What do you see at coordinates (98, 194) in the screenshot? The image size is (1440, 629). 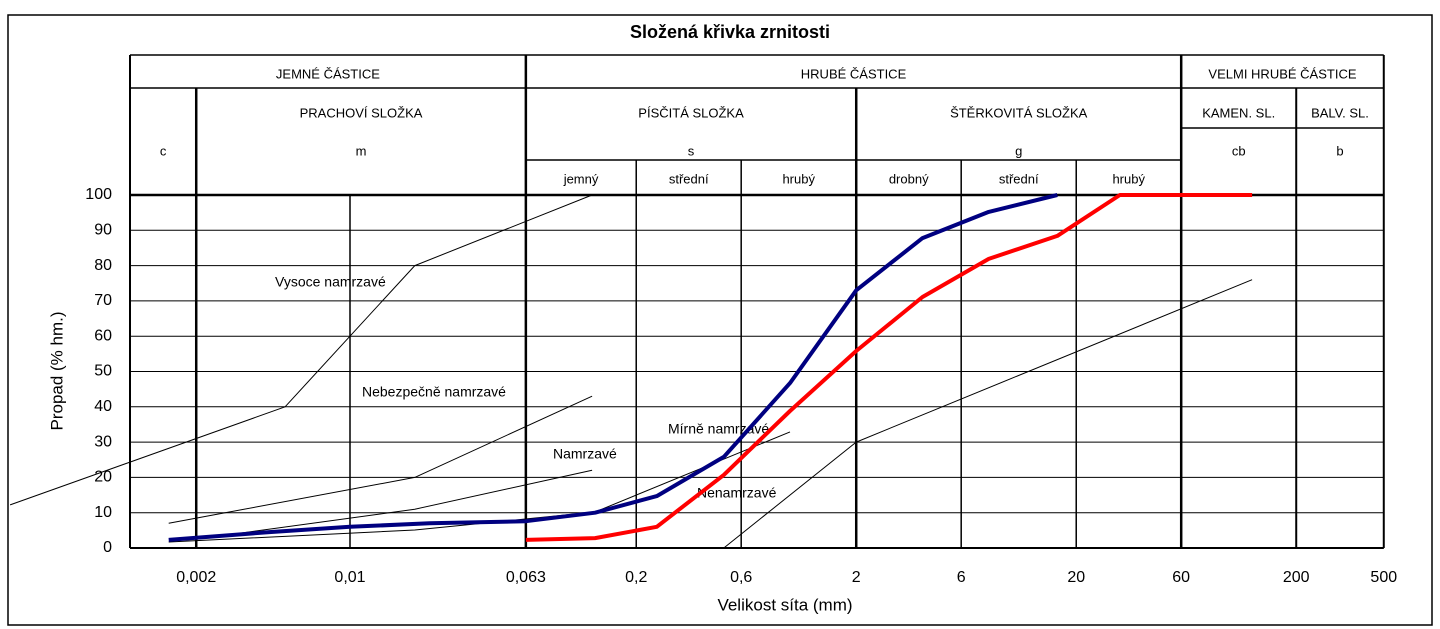 I see `y-tick-label: 100` at bounding box center [98, 194].